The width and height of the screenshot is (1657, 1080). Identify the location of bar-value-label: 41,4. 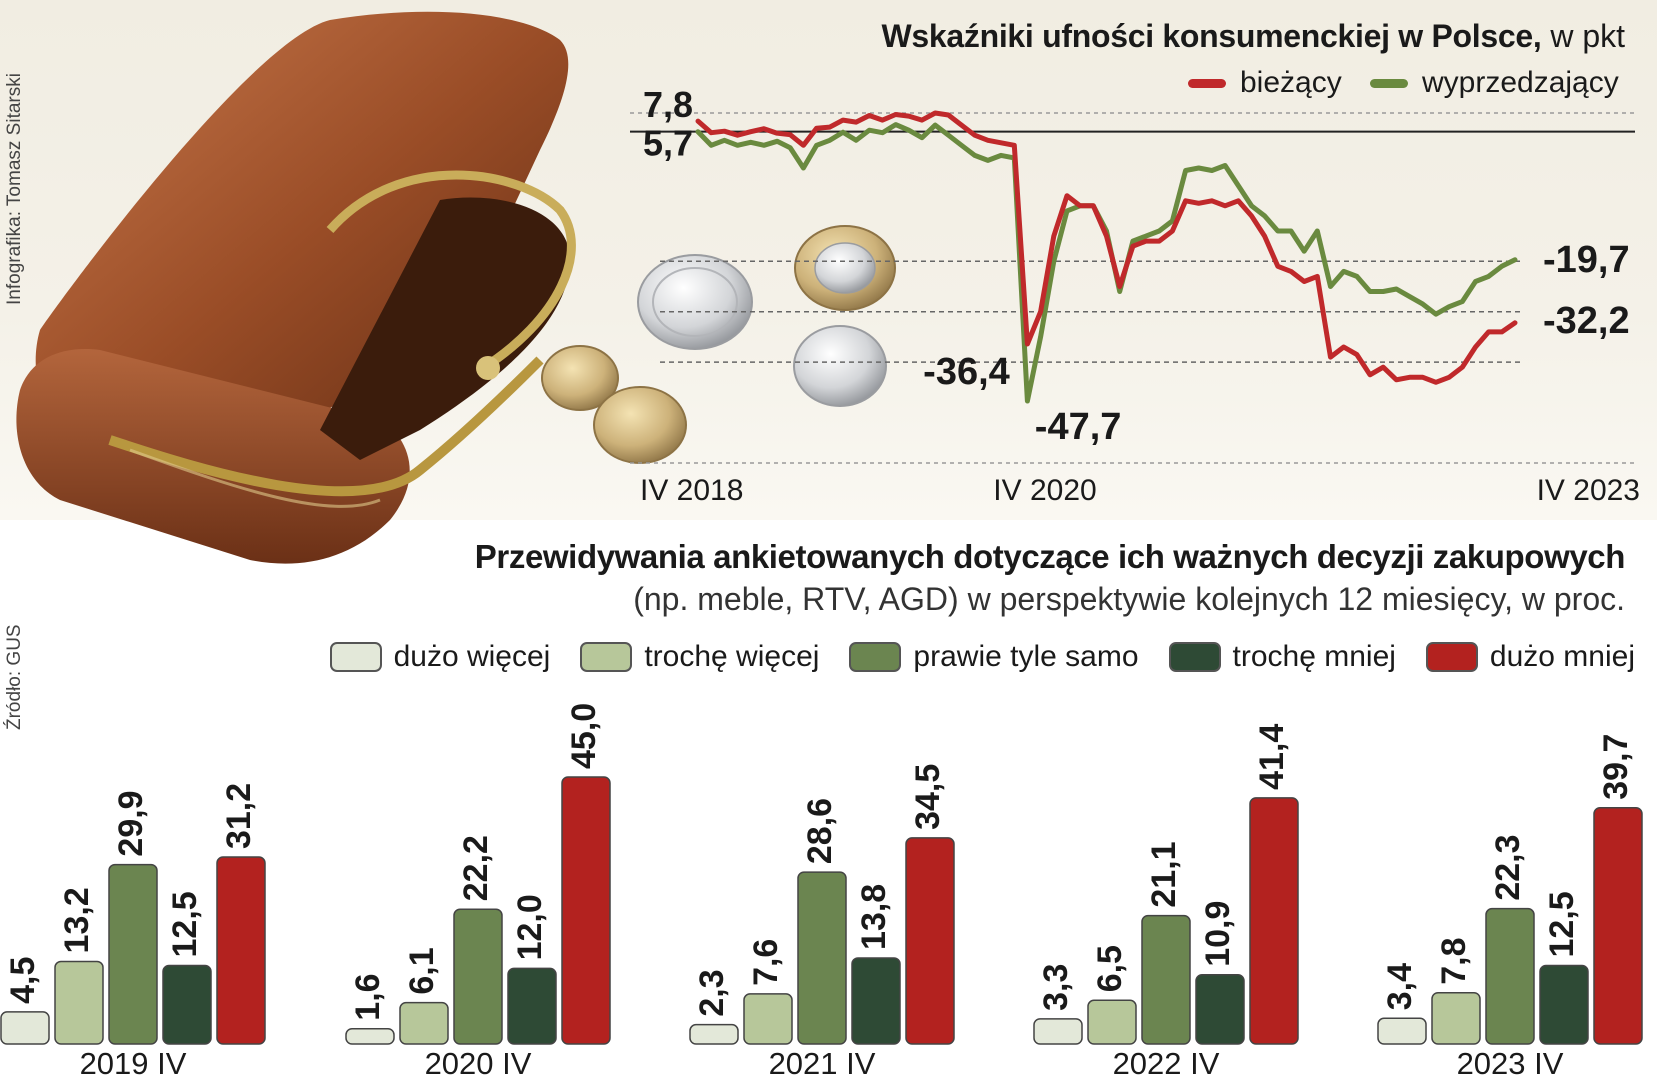
(1272, 757).